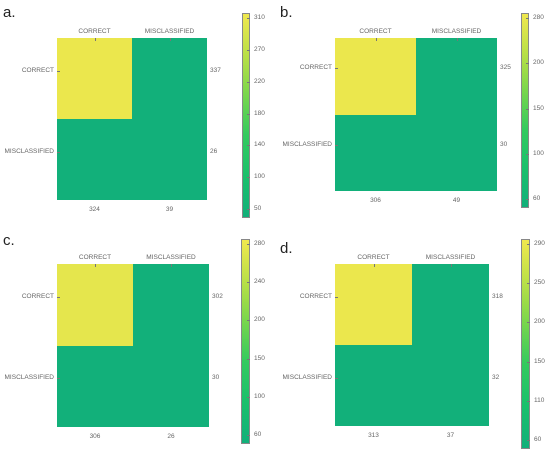  Describe the element at coordinates (373, 435) in the screenshot. I see `column-total: 313` at that location.